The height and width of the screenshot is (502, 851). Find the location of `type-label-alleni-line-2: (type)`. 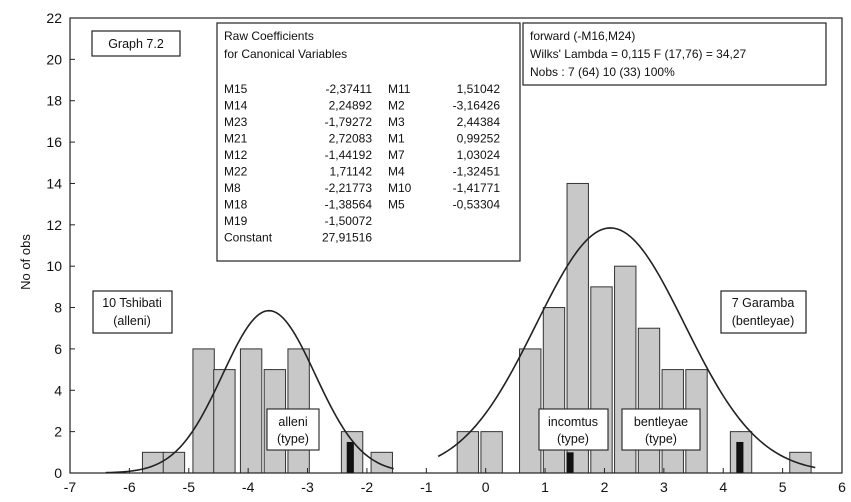

type-label-alleni-line-2: (type) is located at coordinates (293, 439).